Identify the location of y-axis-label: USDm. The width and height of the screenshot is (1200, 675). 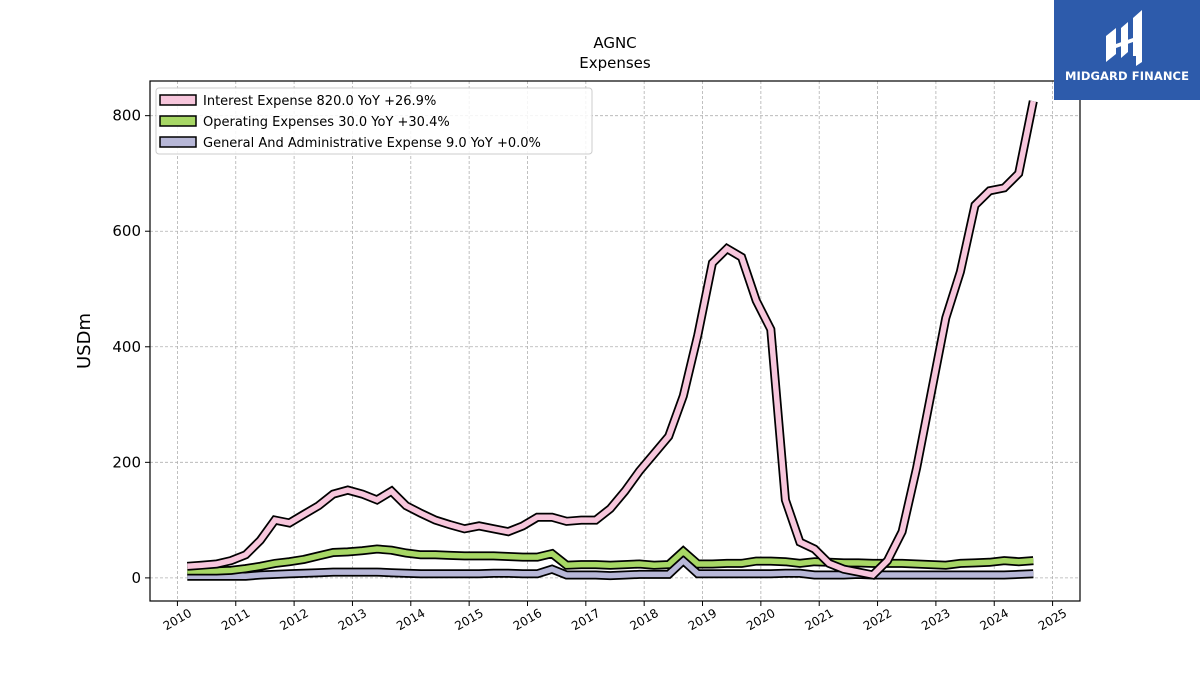
(84, 341).